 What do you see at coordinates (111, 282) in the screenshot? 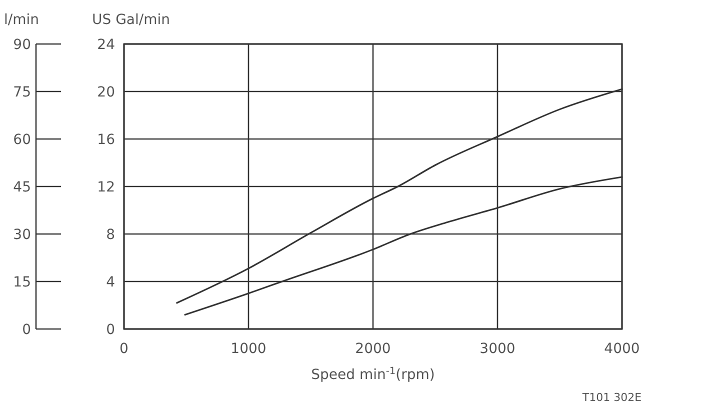
I see `y-tick-label: 4` at bounding box center [111, 282].